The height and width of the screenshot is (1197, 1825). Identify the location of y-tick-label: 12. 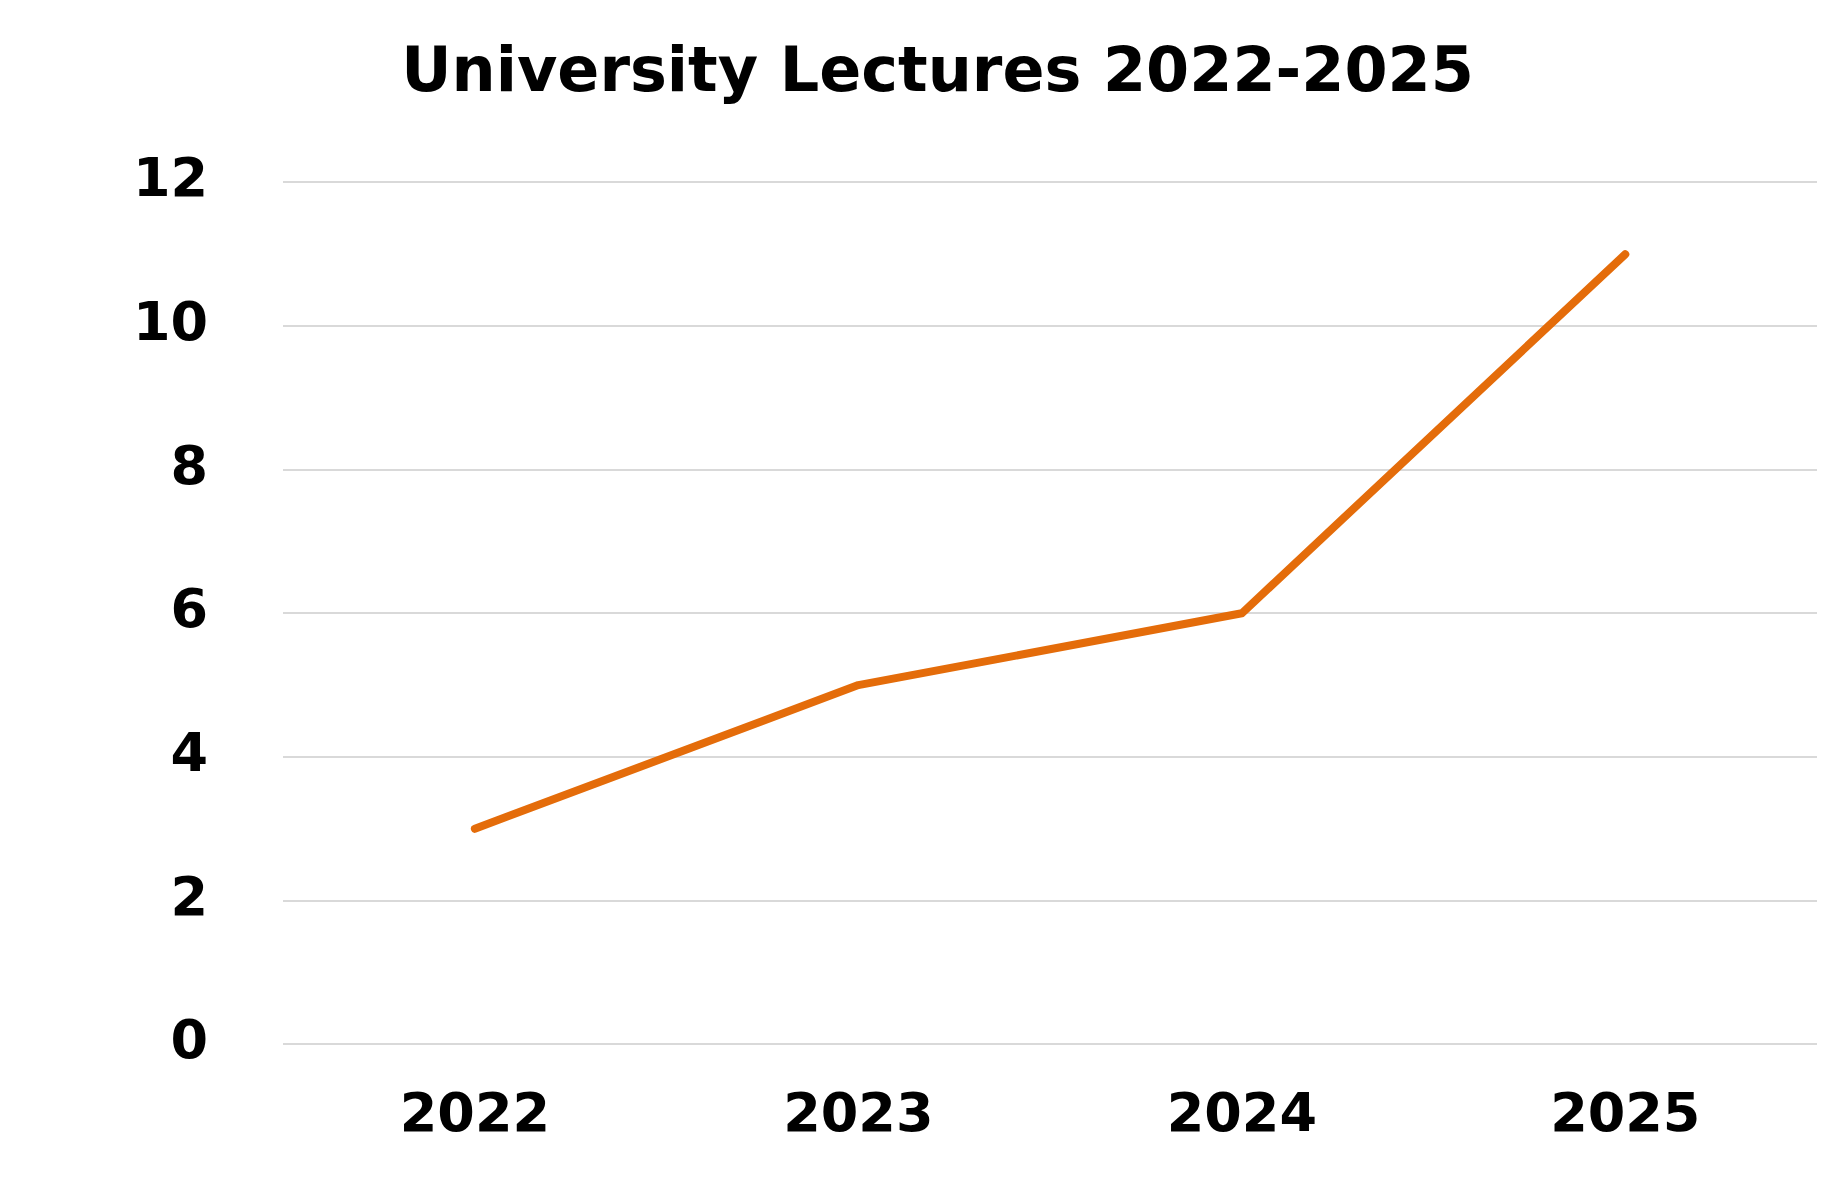
(170, 178).